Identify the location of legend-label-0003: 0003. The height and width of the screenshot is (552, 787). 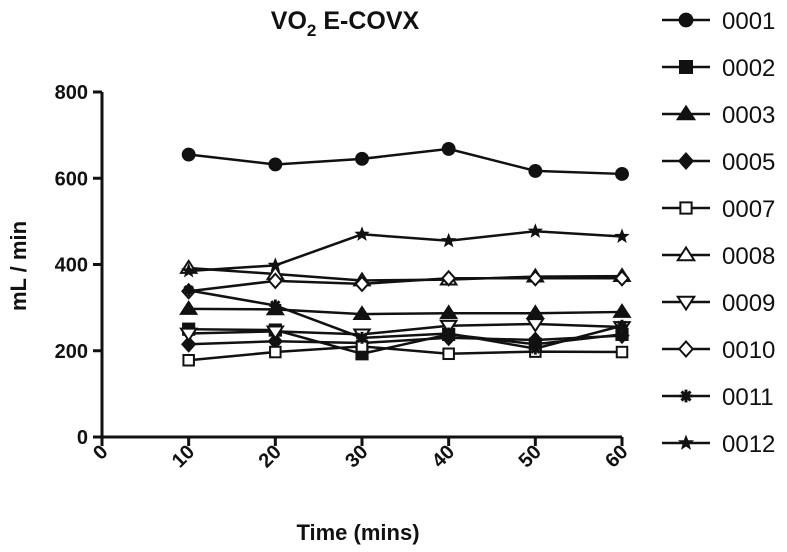
(748, 115).